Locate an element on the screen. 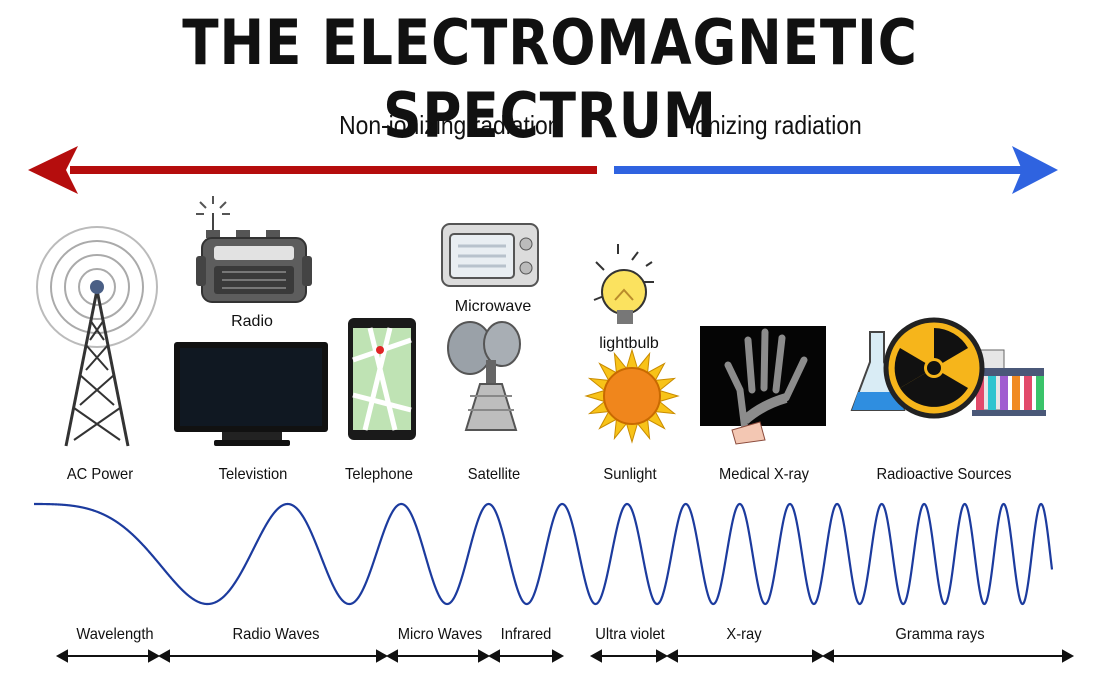 The image size is (1100, 679). band-x-ray: X-ray is located at coordinates (744, 634).